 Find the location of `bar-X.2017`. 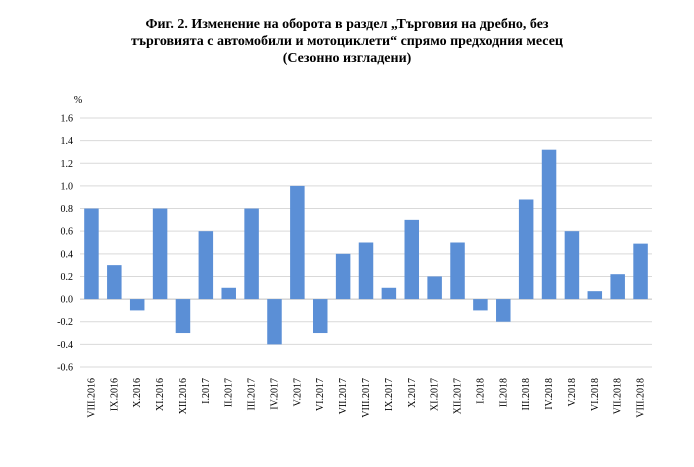

bar-X.2017 is located at coordinates (412, 259).